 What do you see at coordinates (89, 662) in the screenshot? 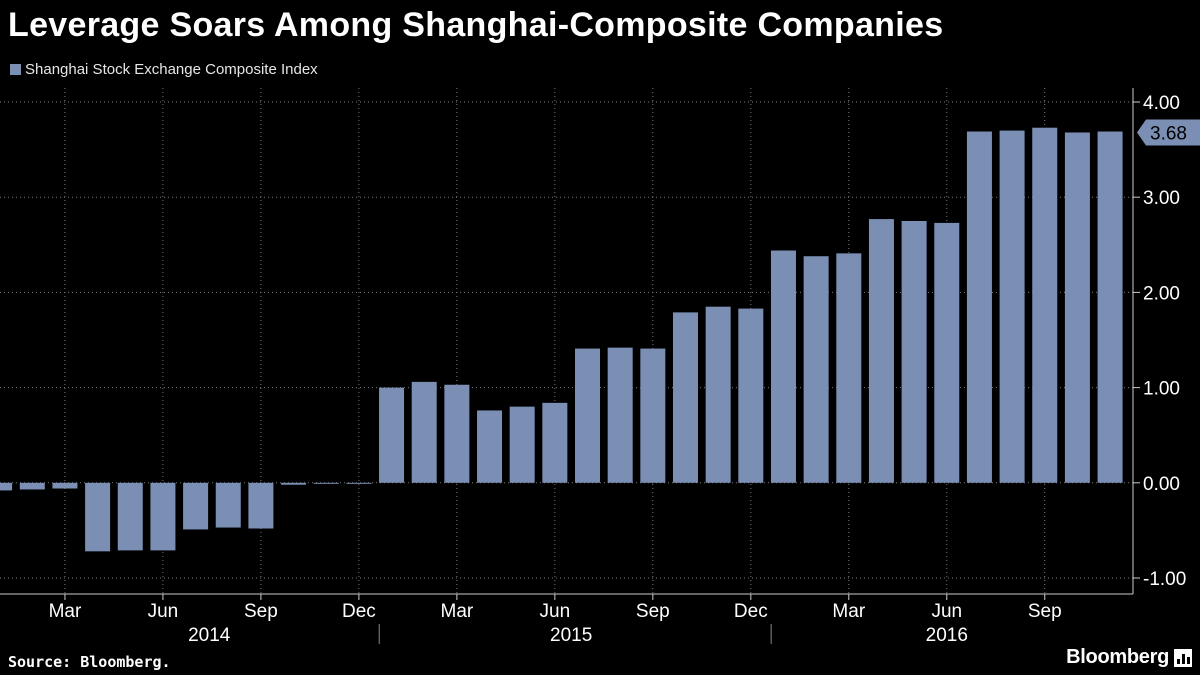
I see `source-note: Source: Bloomberg.` at bounding box center [89, 662].